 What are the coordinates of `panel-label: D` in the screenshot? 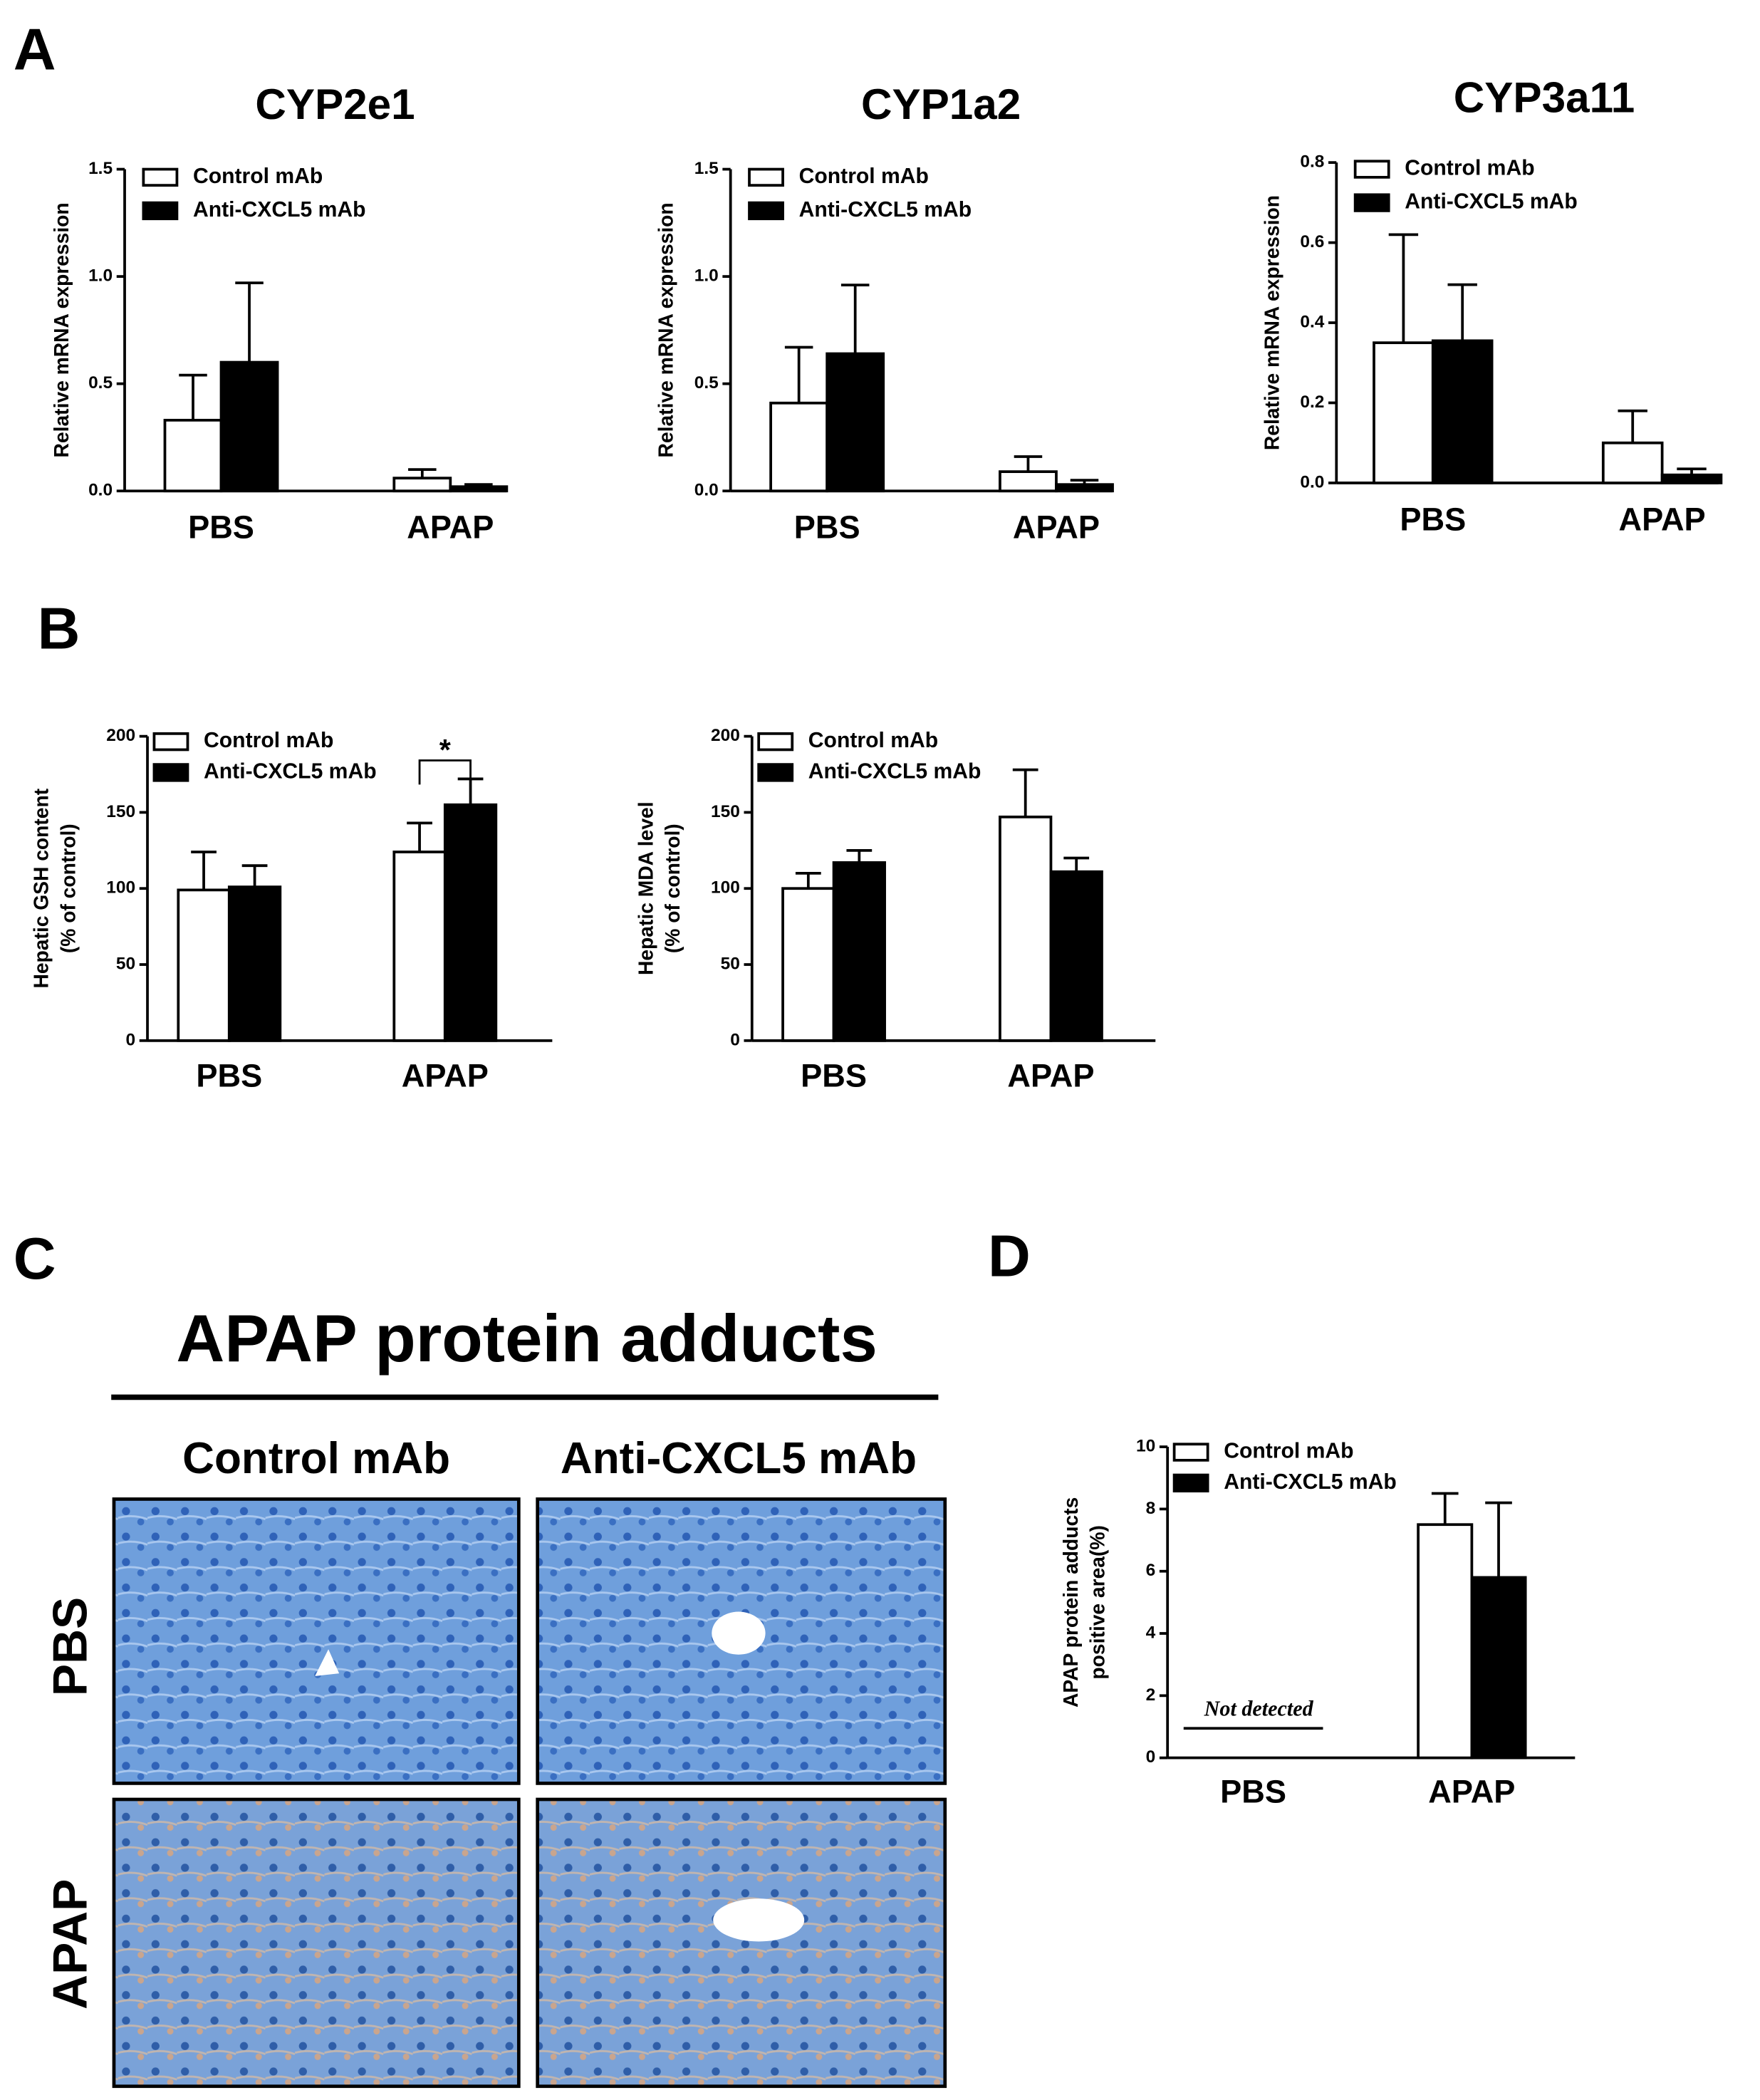 It's located at (1009, 1255).